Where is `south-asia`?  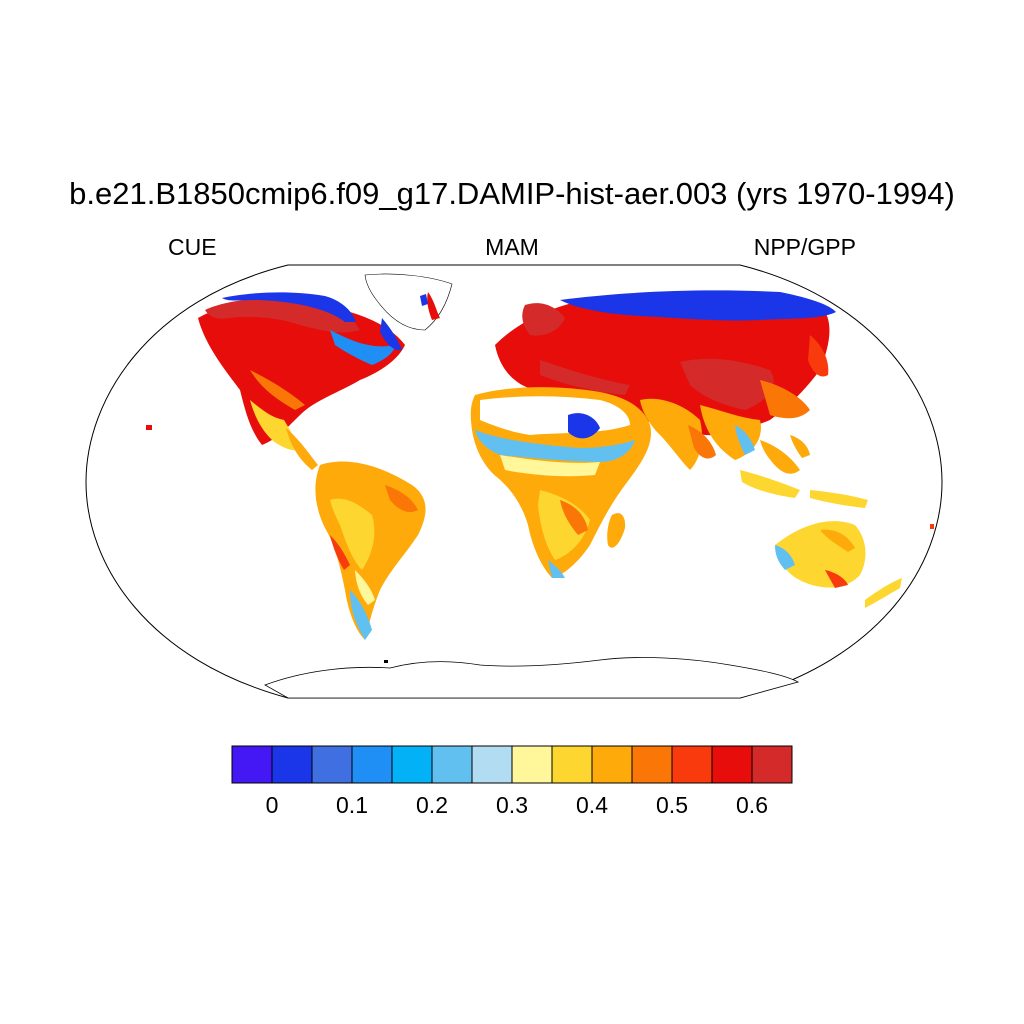
south-asia is located at coordinates (697, 434).